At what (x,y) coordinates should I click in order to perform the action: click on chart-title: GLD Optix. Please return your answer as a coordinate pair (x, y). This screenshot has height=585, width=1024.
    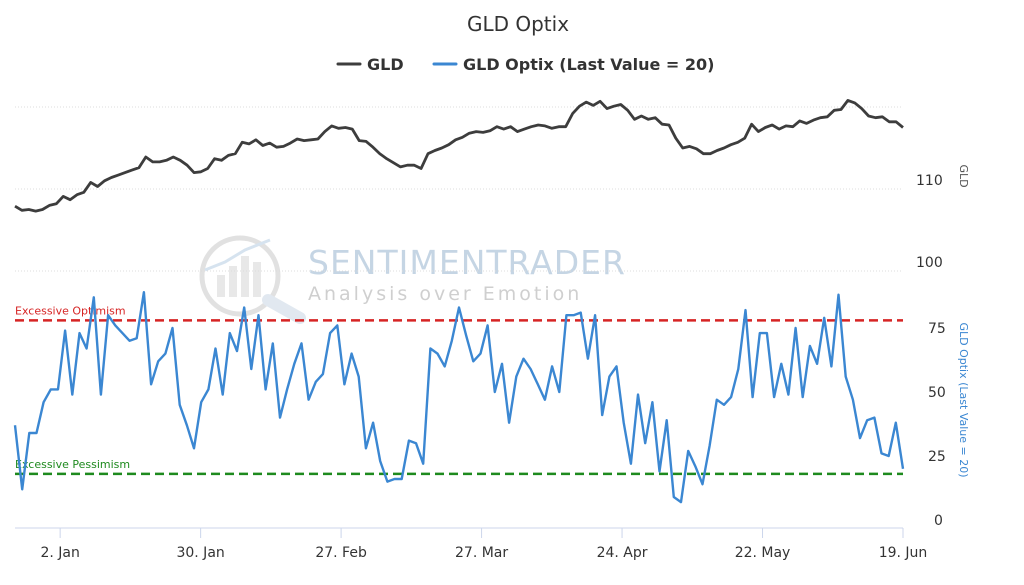
    Looking at the image, I should click on (518, 24).